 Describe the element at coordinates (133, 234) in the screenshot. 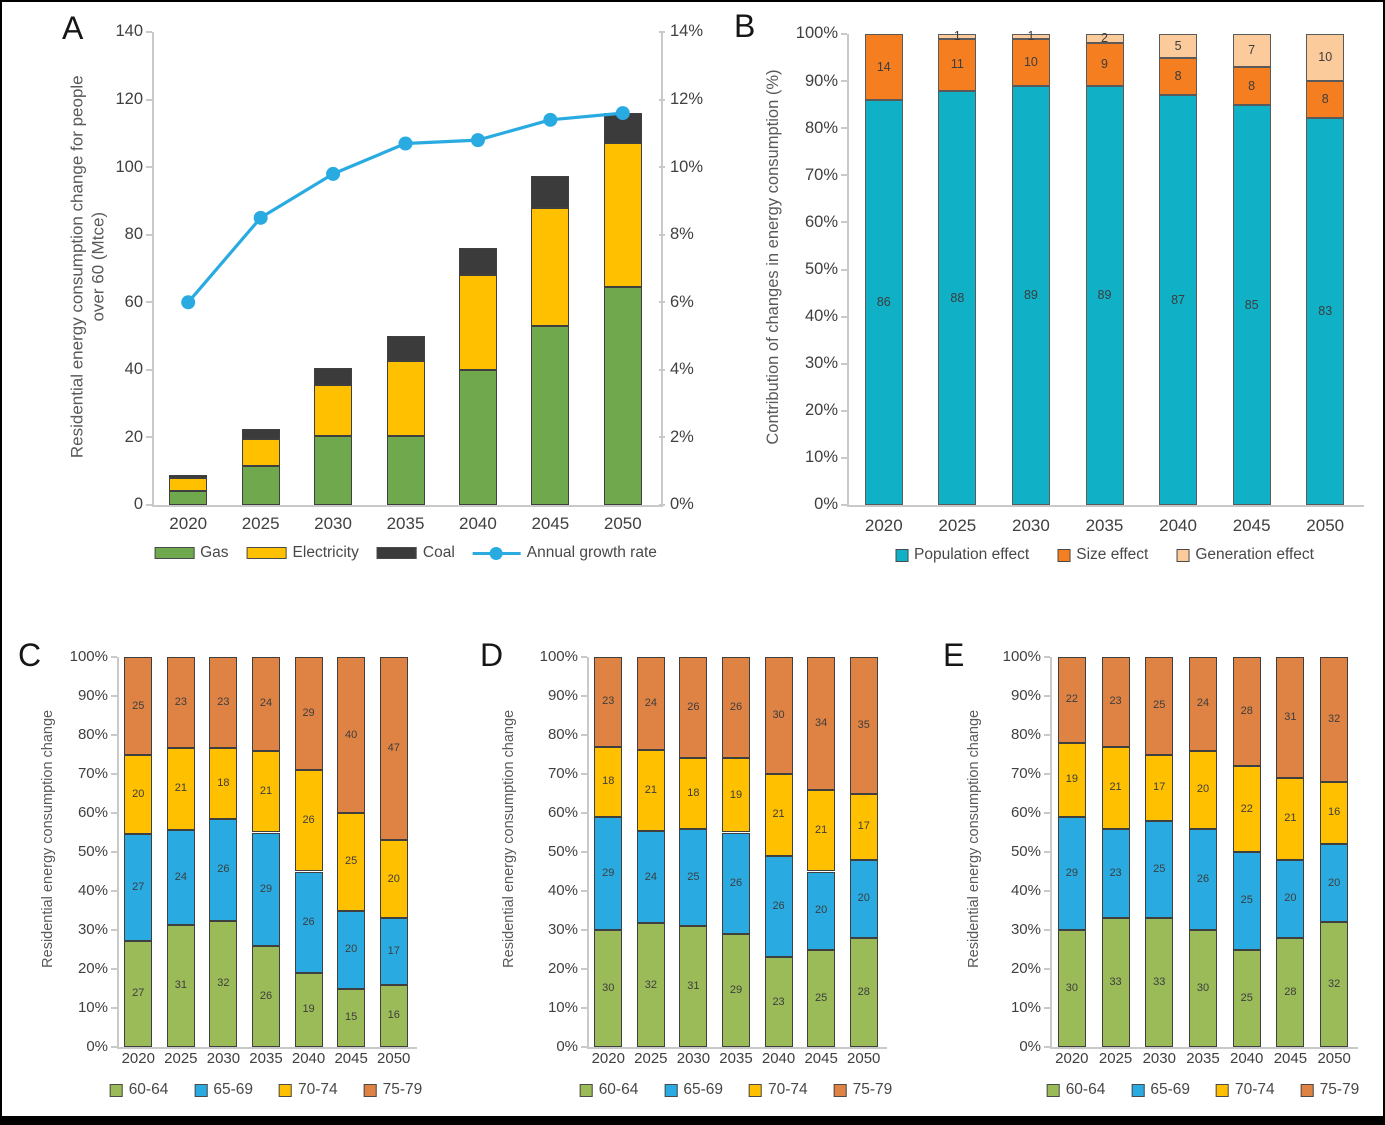

I see `y-tick-label: 80` at that location.